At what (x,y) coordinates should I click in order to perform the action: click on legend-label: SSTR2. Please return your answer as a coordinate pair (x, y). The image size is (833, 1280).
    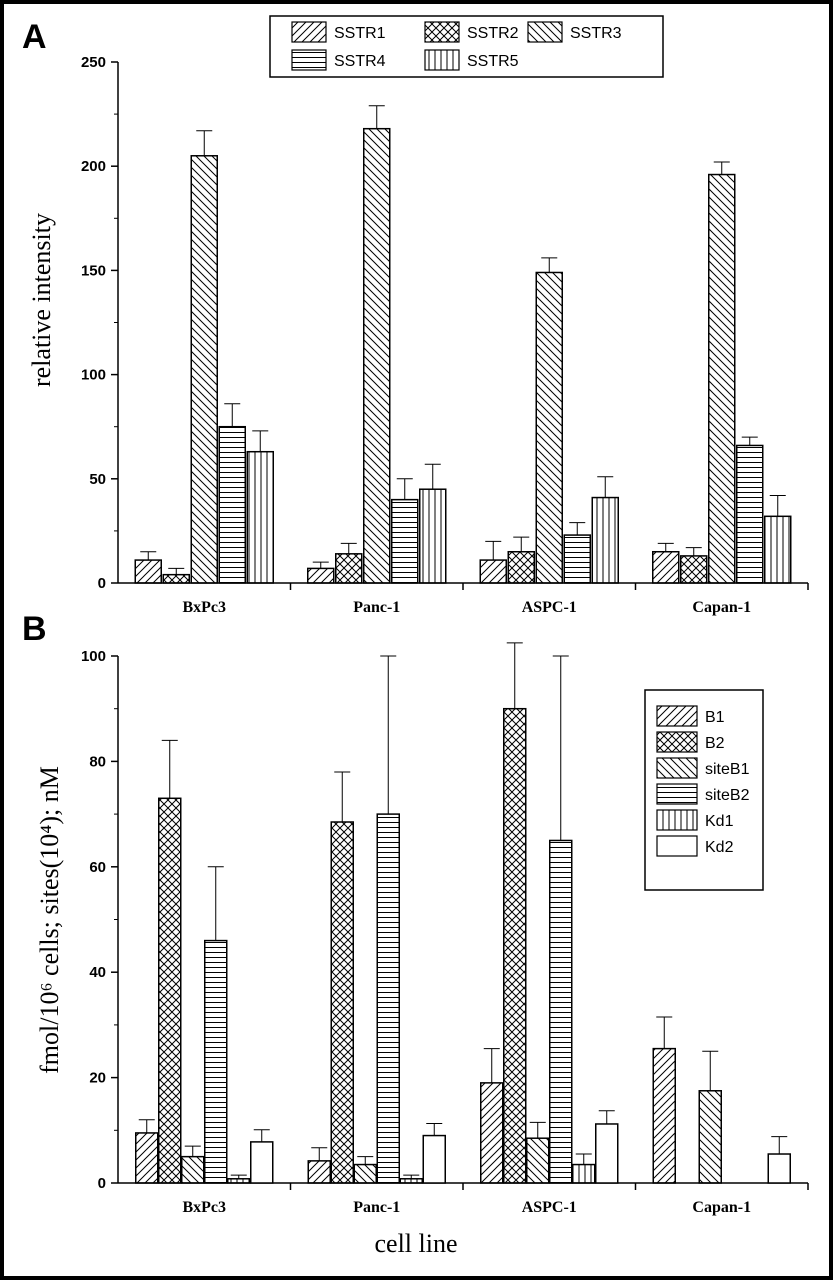
    Looking at the image, I should click on (493, 33).